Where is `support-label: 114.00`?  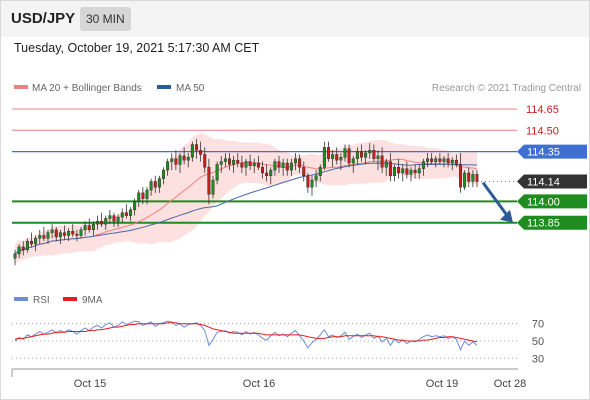 support-label: 114.00 is located at coordinates (543, 202).